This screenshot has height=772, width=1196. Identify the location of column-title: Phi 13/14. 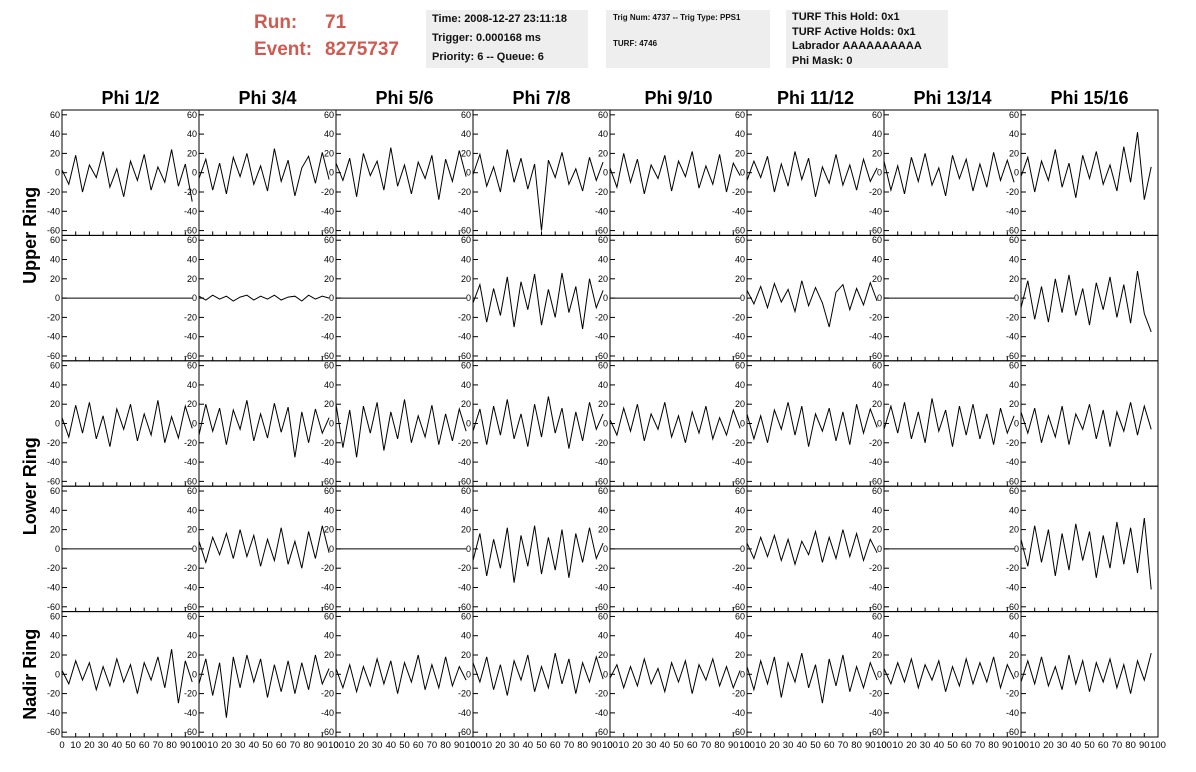
(952, 98).